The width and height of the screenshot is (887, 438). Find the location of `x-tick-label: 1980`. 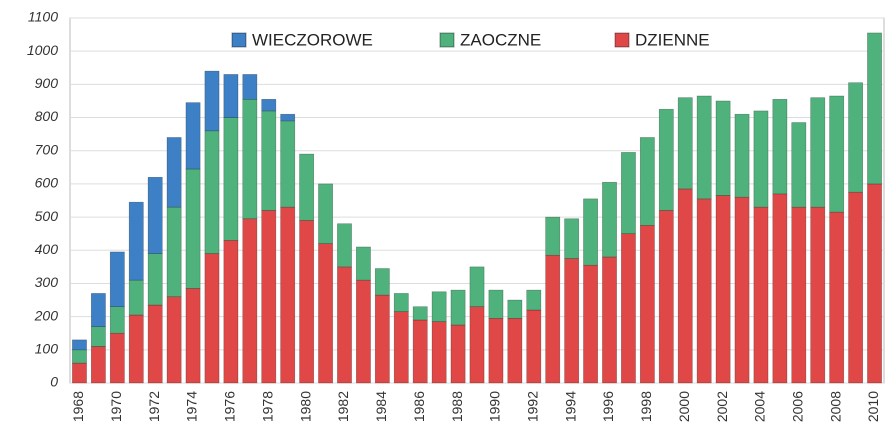

x-tick-label: 1980 is located at coordinates (305, 406).